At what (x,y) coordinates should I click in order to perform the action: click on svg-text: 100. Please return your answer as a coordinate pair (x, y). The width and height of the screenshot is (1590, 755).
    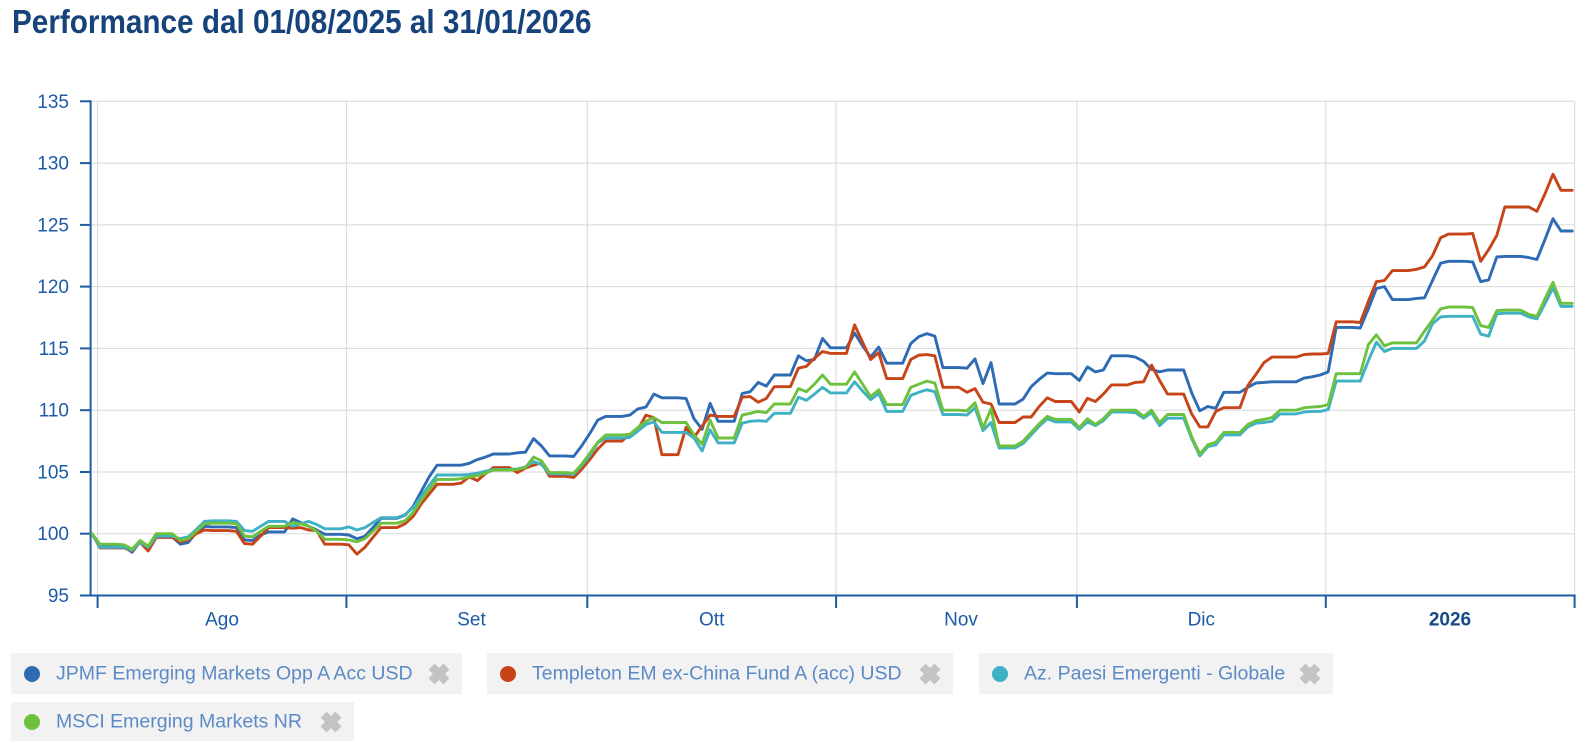
    Looking at the image, I should click on (53, 534).